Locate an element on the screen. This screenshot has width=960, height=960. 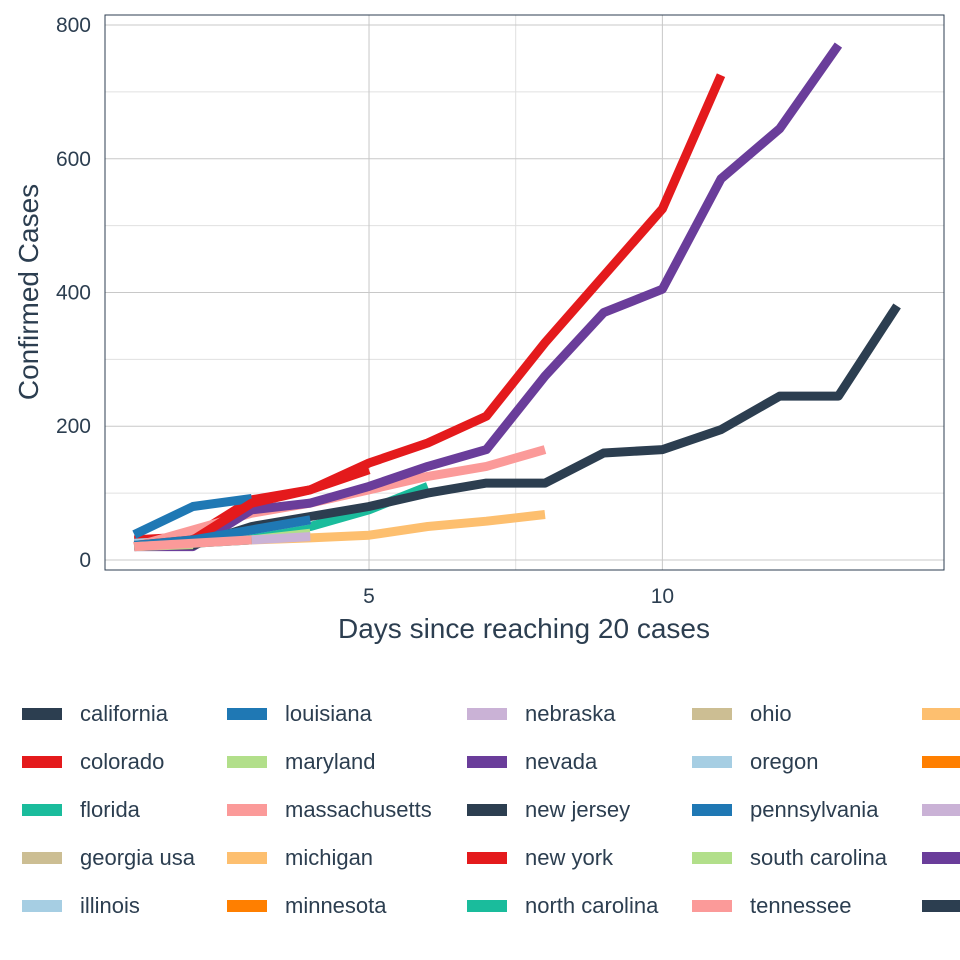
legend-label: nevada is located at coordinates (561, 761).